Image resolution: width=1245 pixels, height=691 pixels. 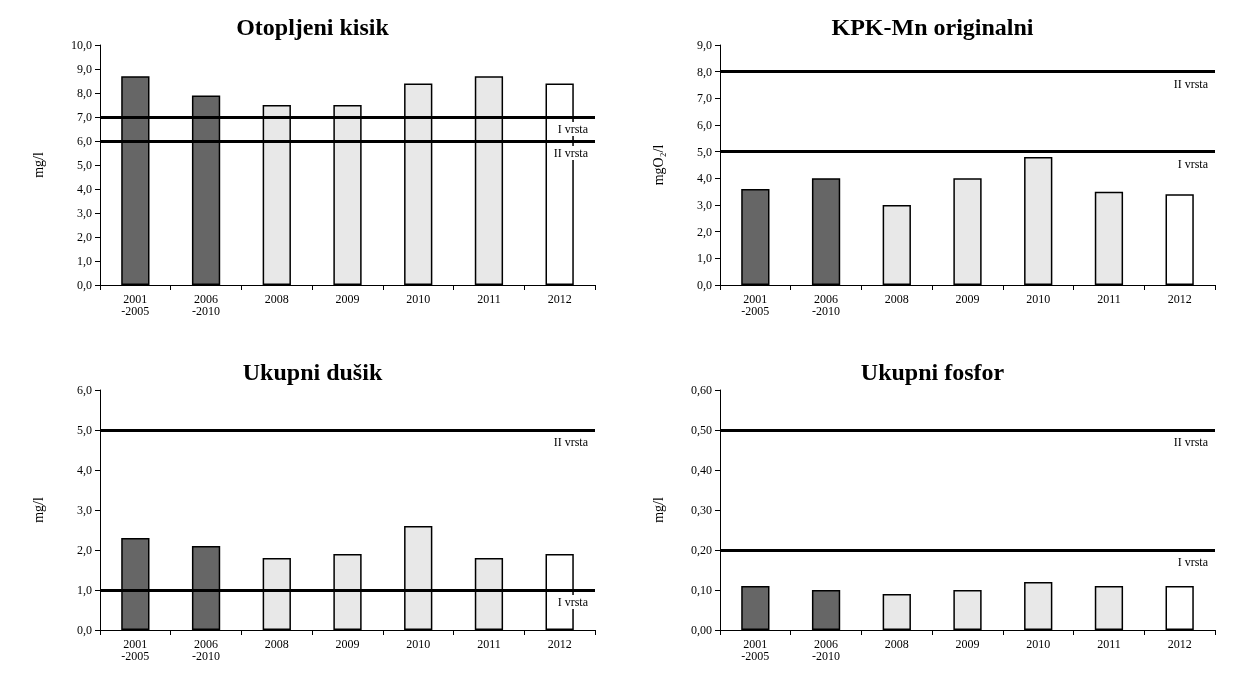 I want to click on y-tick-label: 0,40, so click(x=701, y=470).